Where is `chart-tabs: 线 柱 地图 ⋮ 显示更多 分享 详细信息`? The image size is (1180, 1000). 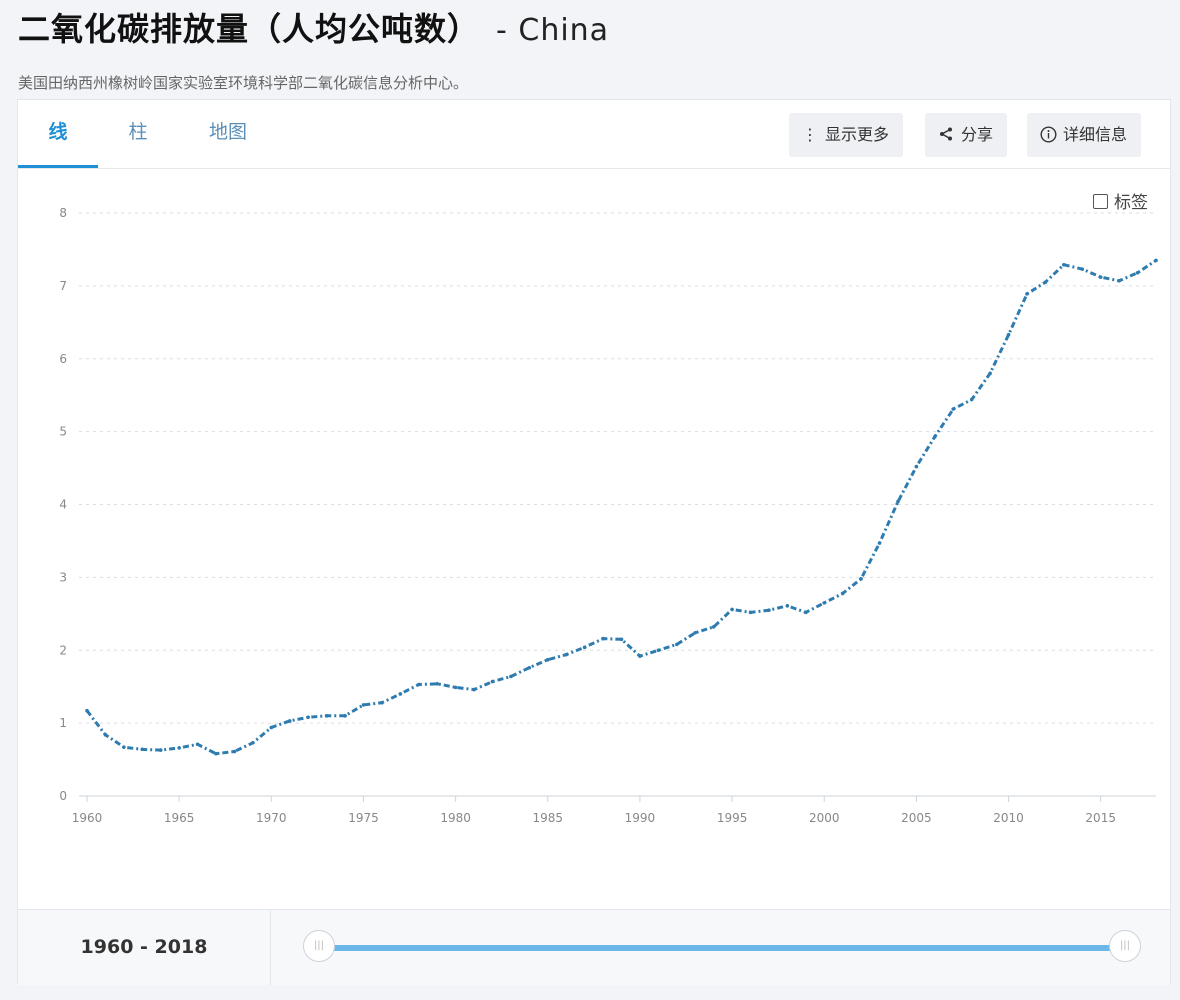
chart-tabs: 线 柱 地图 ⋮ 显示更多 分享 详细信息 is located at coordinates (594, 134).